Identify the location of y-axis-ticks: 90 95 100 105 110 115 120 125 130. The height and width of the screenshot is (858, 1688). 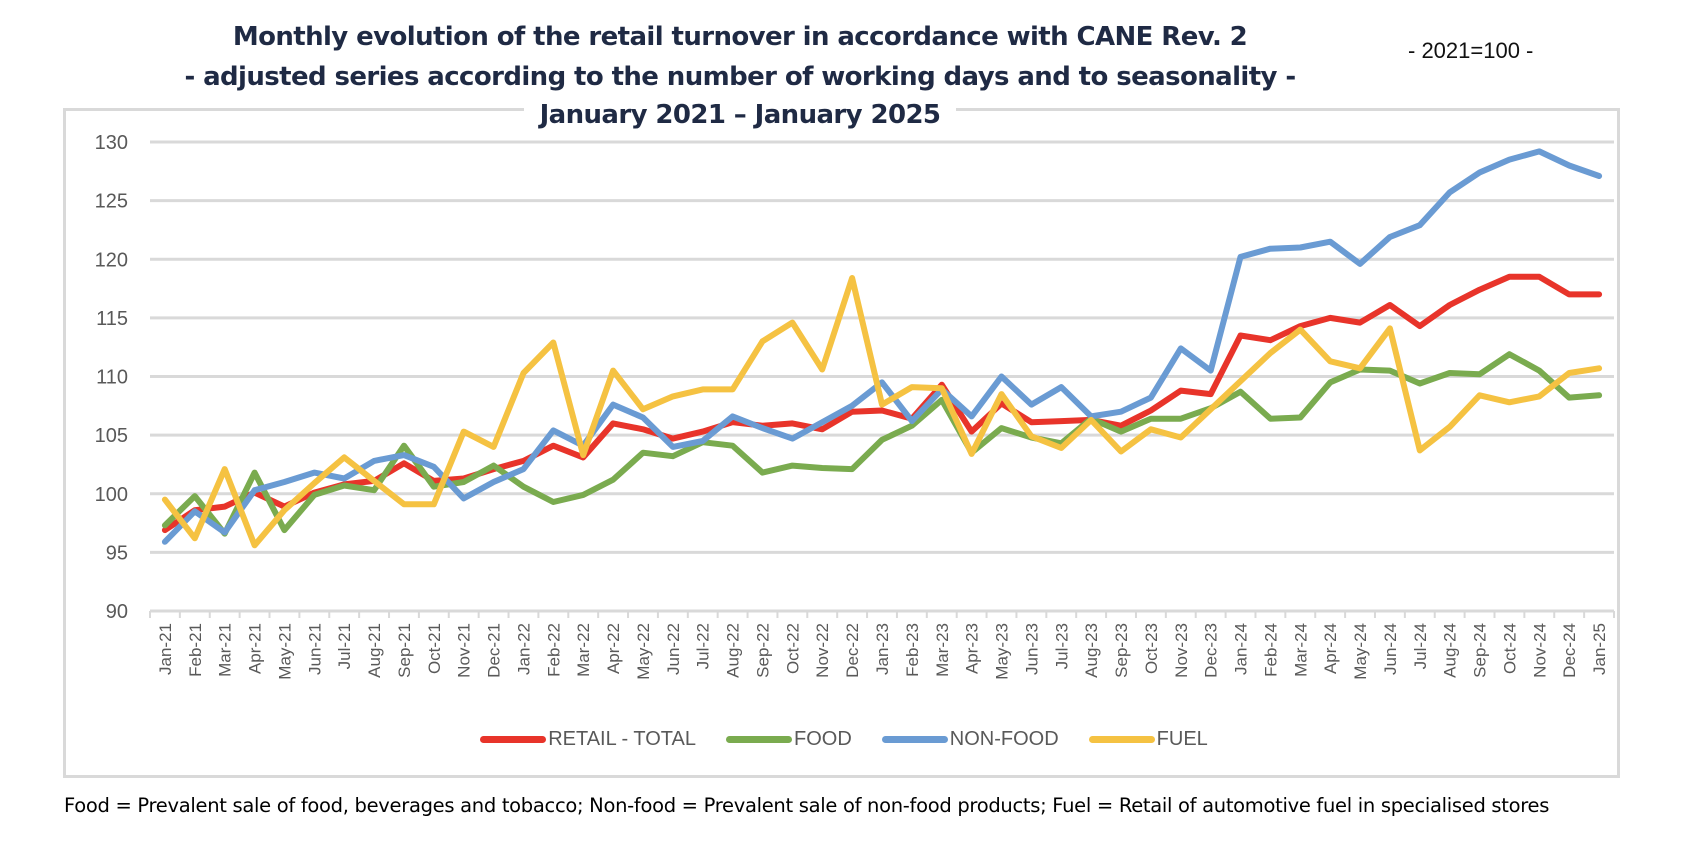
(111, 377).